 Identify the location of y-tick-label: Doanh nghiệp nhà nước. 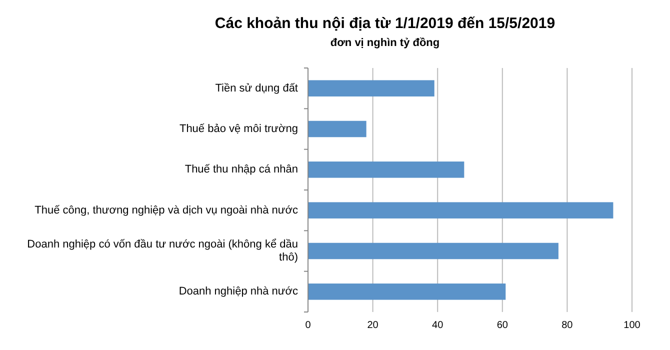
(238, 292).